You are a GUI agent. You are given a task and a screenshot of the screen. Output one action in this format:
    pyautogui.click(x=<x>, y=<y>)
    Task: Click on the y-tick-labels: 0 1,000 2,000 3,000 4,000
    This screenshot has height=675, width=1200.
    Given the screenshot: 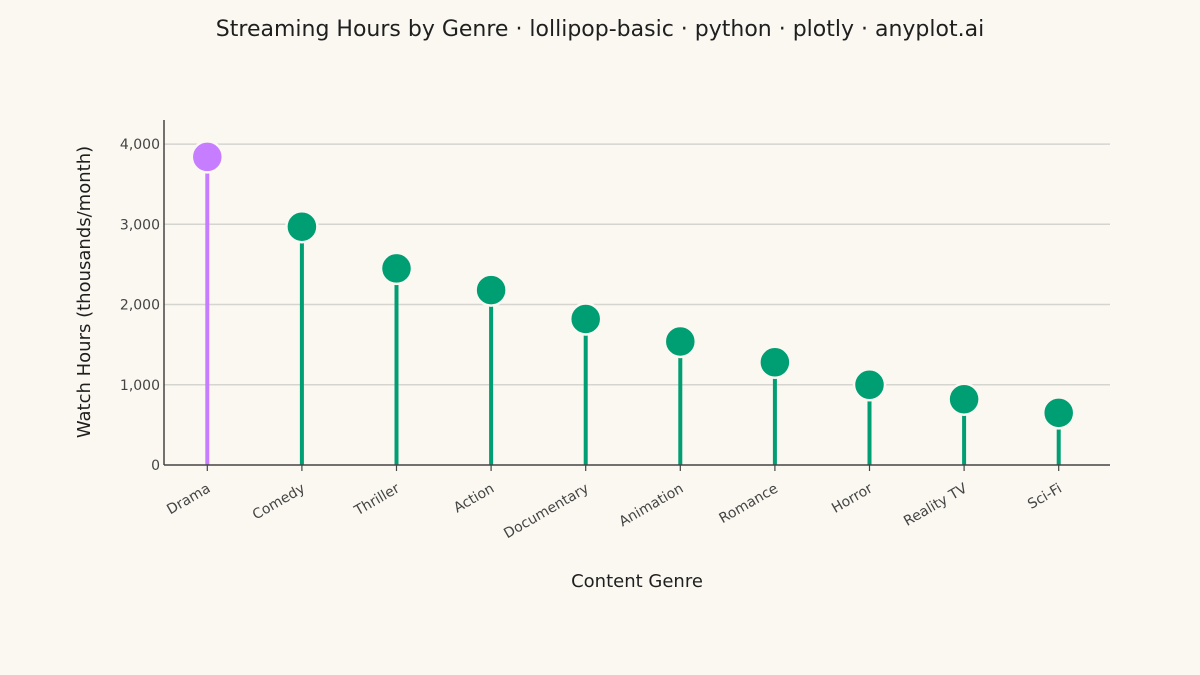 What is the action you would take?
    pyautogui.click(x=140, y=305)
    